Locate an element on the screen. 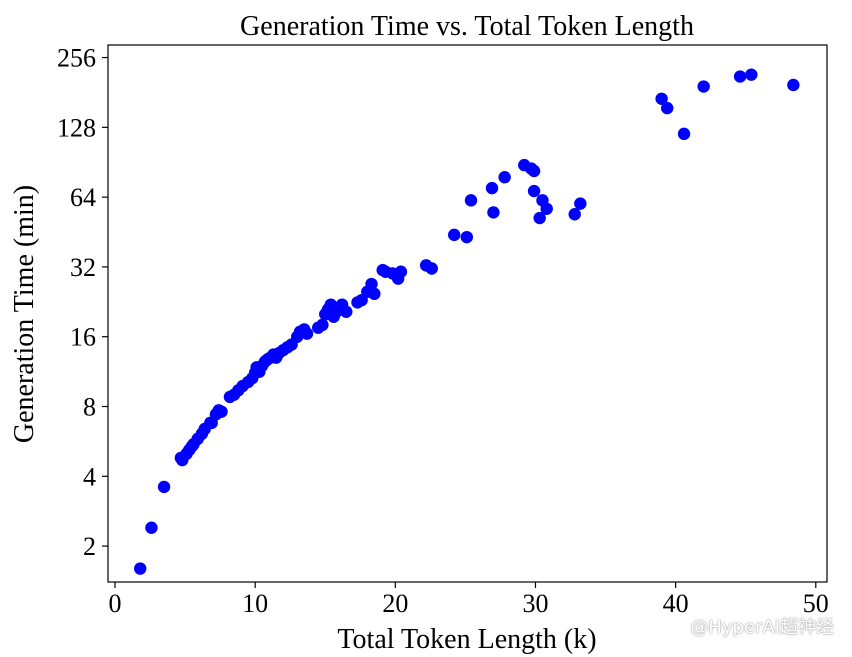 The height and width of the screenshot is (657, 852). x-tick-label: 10 is located at coordinates (255, 603).